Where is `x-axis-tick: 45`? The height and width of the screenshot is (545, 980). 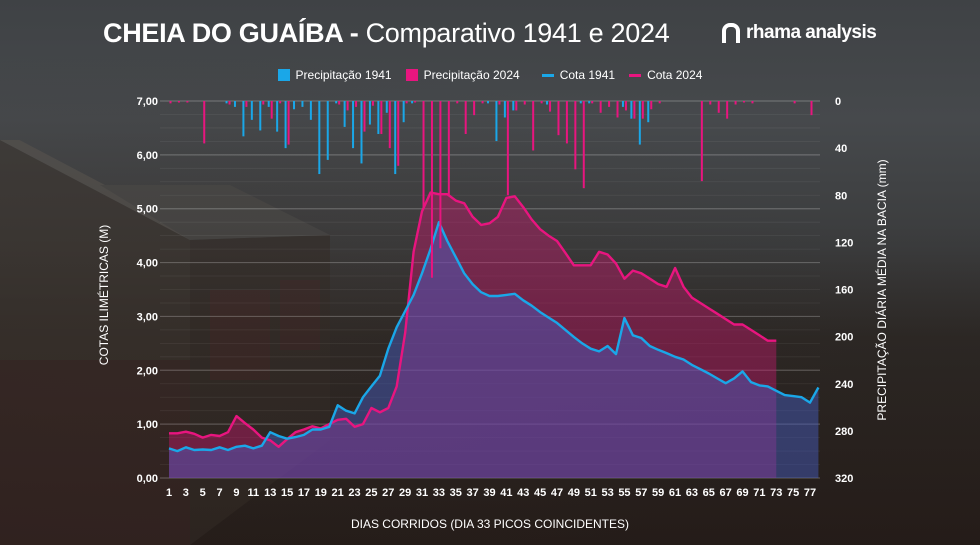
x-axis-tick: 45 is located at coordinates (540, 493).